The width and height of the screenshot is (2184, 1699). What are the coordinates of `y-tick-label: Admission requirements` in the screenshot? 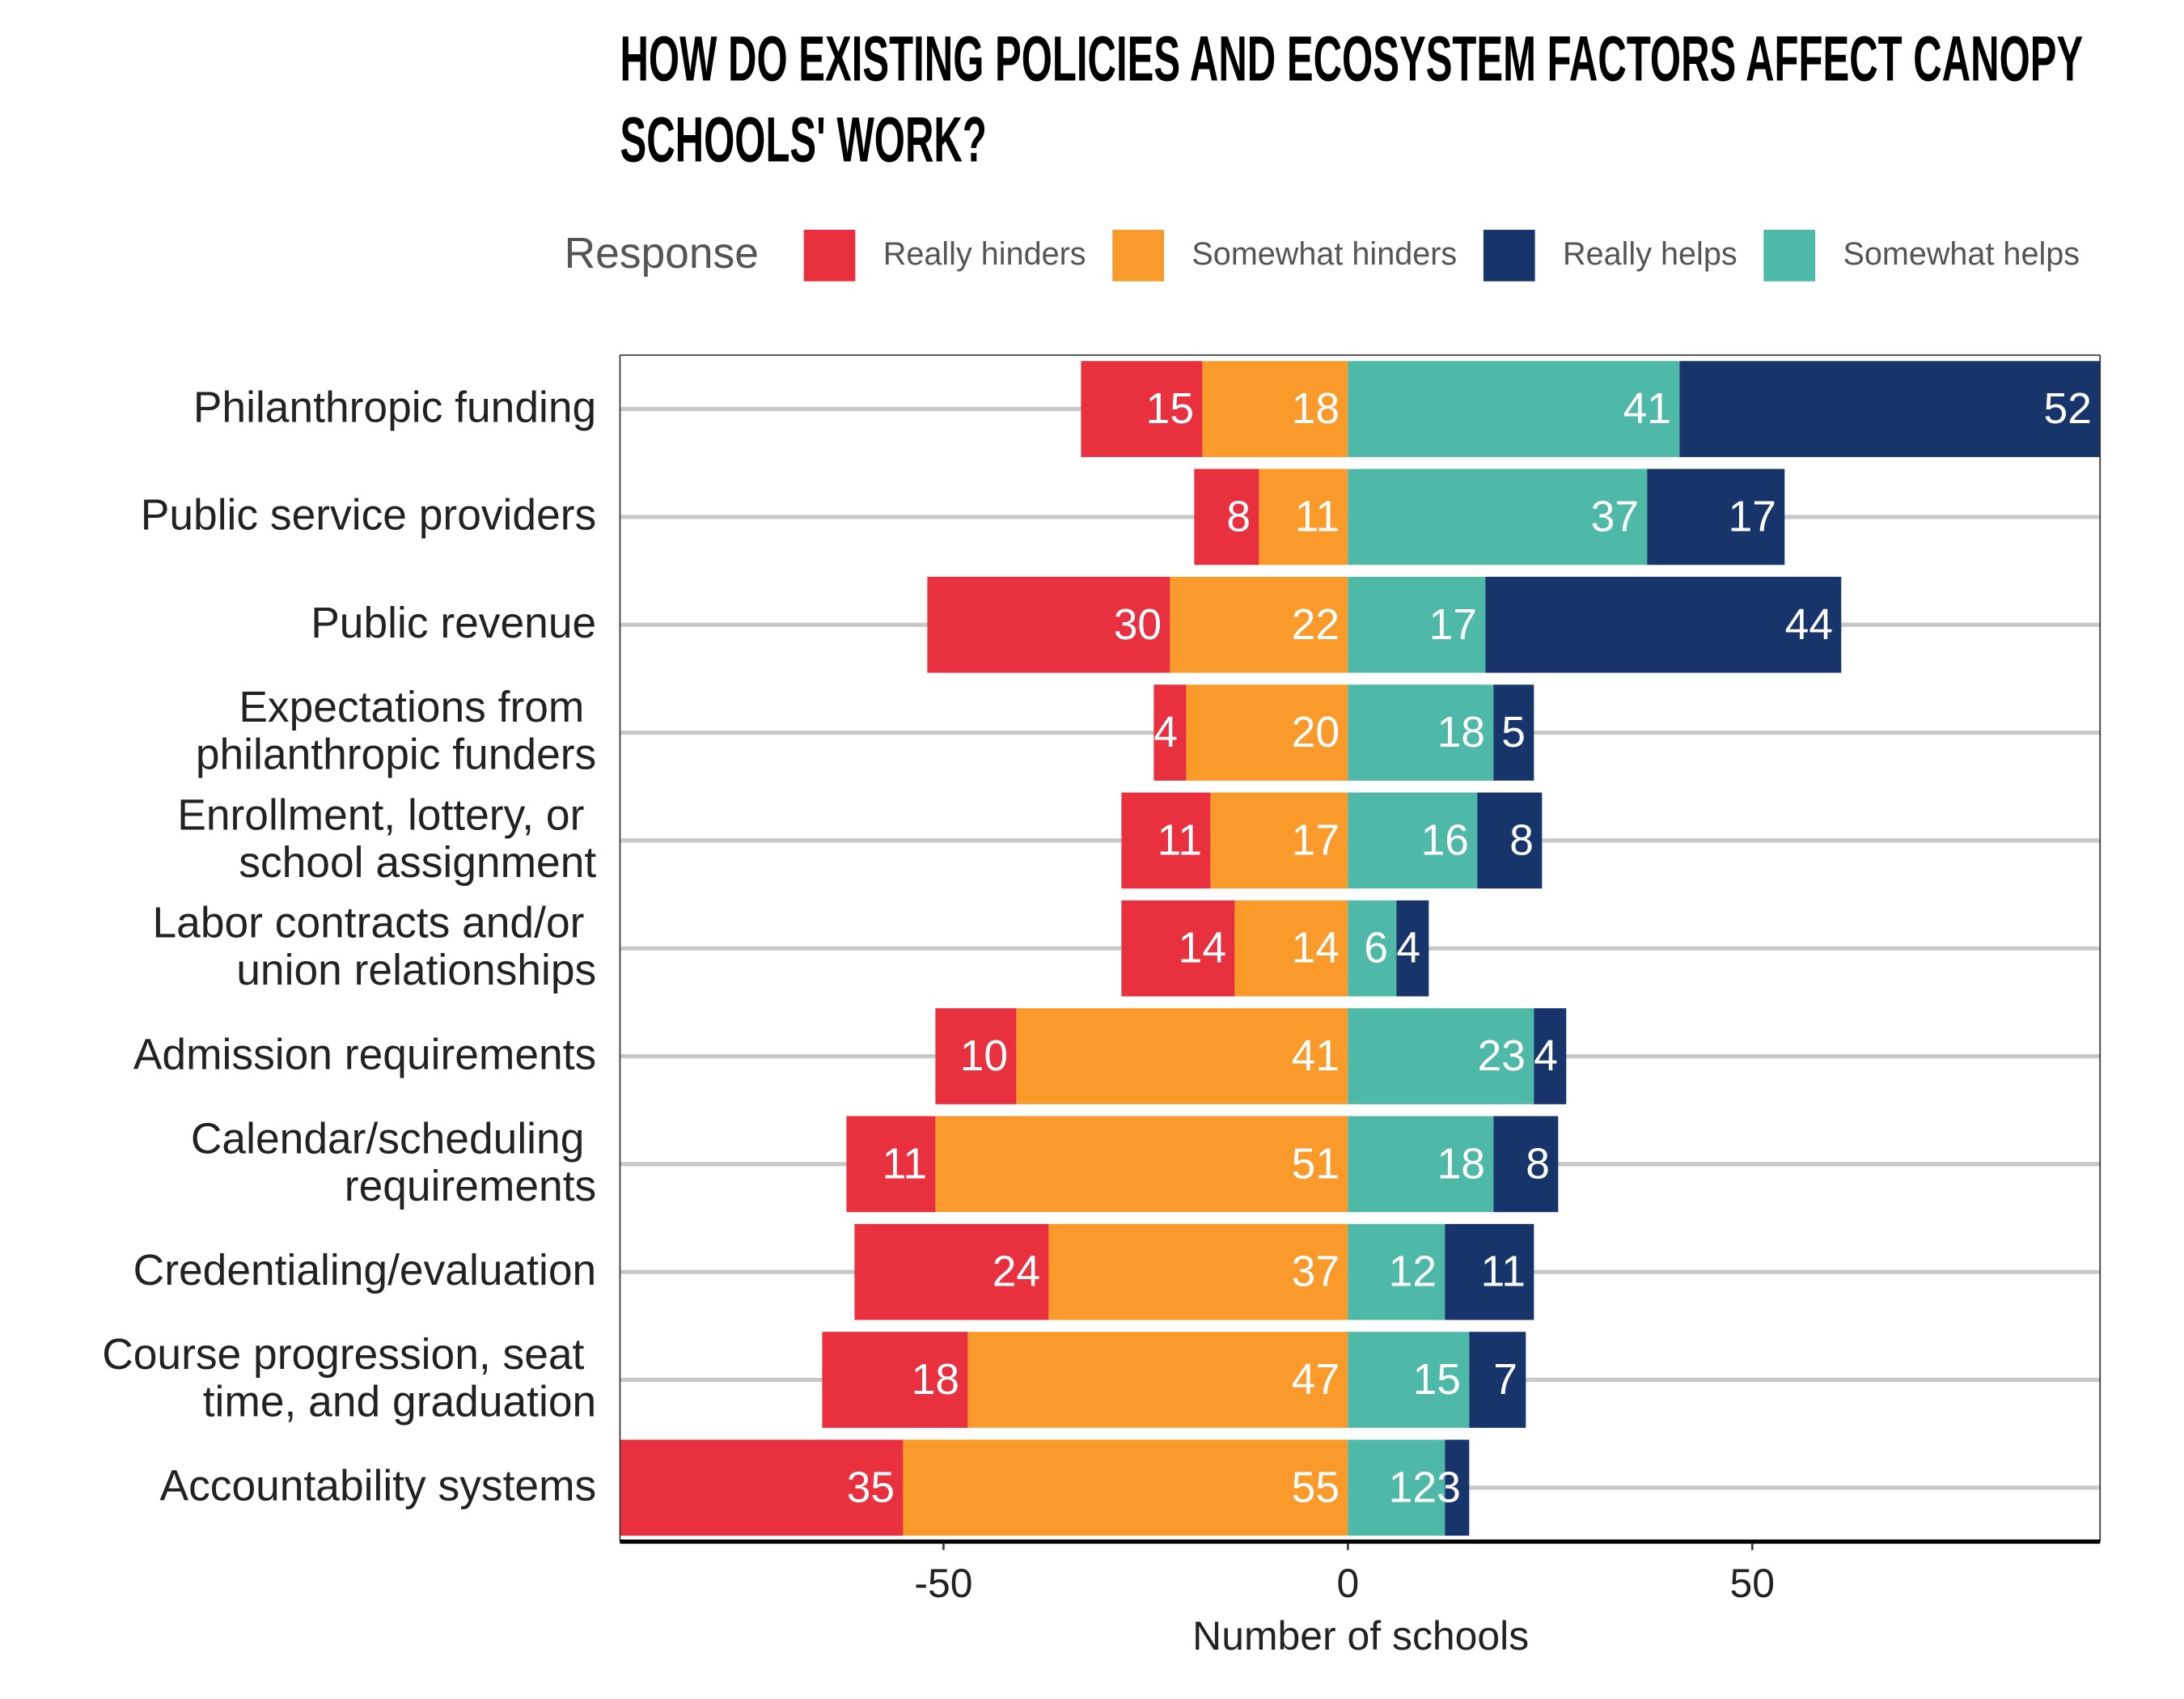 It's located at (365, 1054).